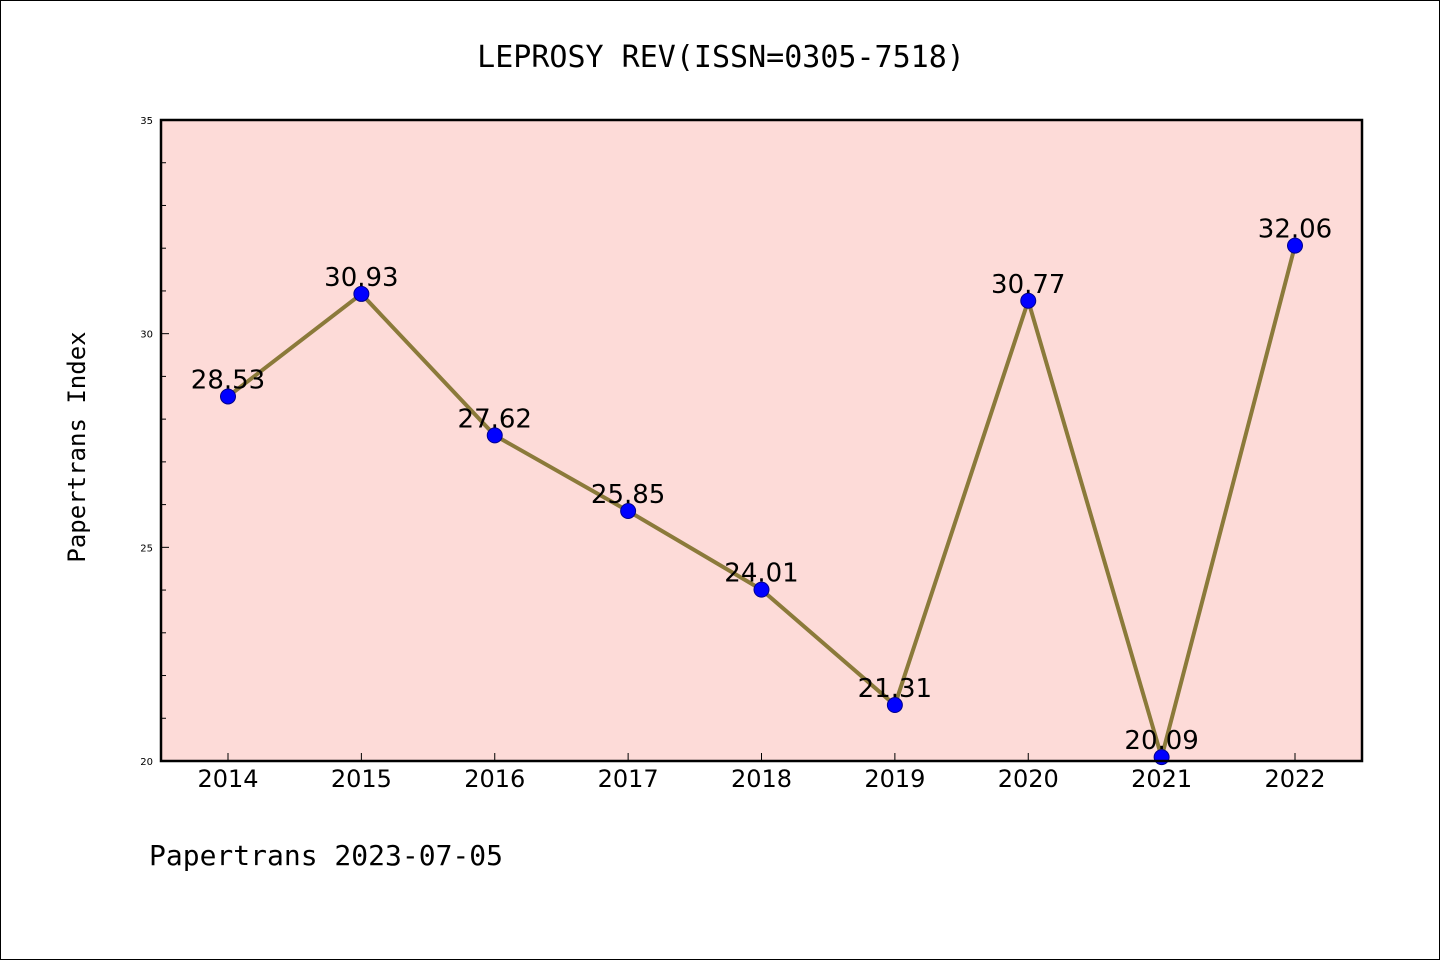 The height and width of the screenshot is (960, 1440). I want to click on y-axis-label: Papertrans Index, so click(77, 446).